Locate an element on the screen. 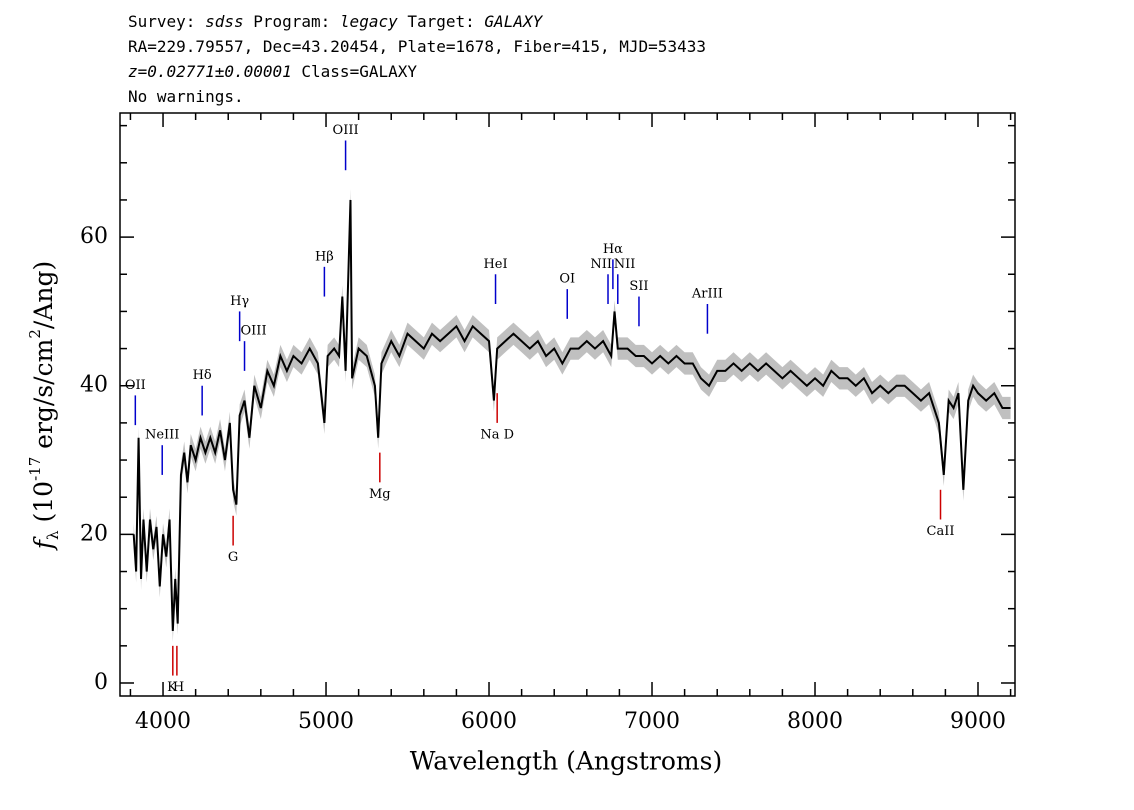 Image resolution: width=1134 pixels, height=810 pixels. header-segment: sdss is located at coordinates (224, 21).